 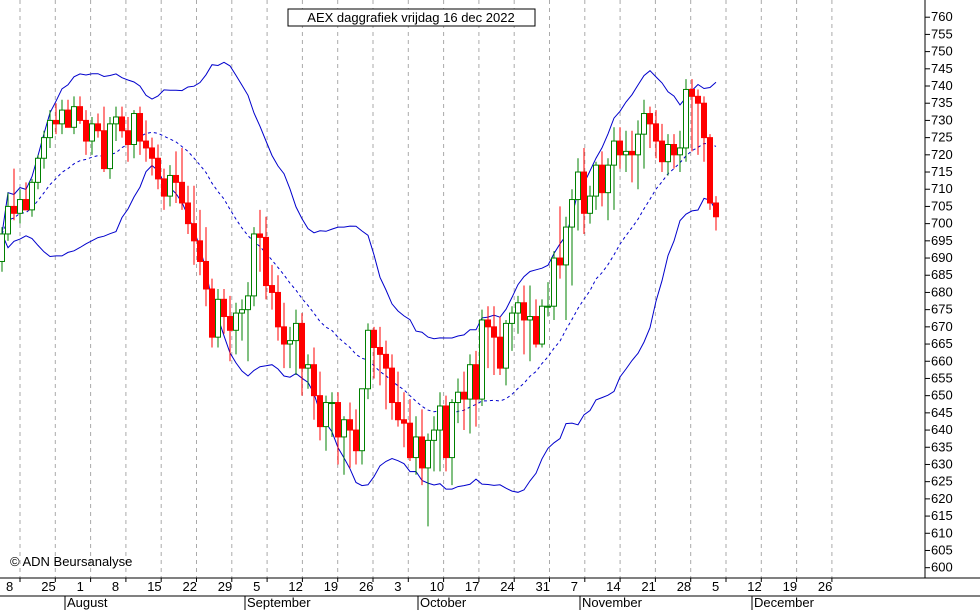 What do you see at coordinates (942, 240) in the screenshot?
I see `y-tick-label: 695` at bounding box center [942, 240].